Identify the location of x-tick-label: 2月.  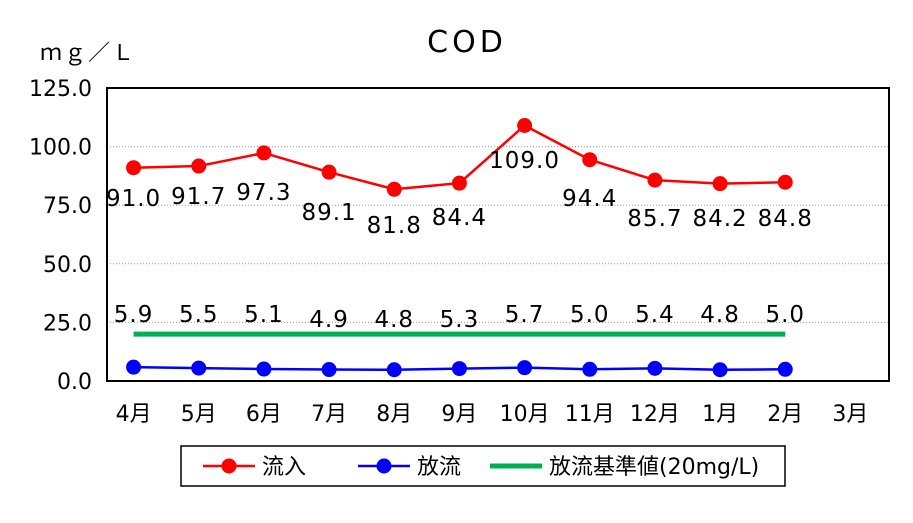
(785, 414).